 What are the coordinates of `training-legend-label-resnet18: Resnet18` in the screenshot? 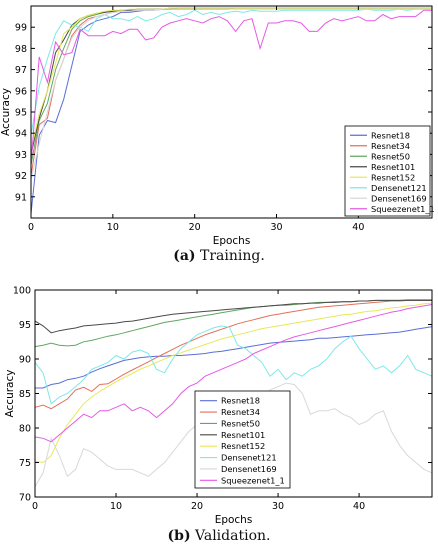 It's located at (390, 135).